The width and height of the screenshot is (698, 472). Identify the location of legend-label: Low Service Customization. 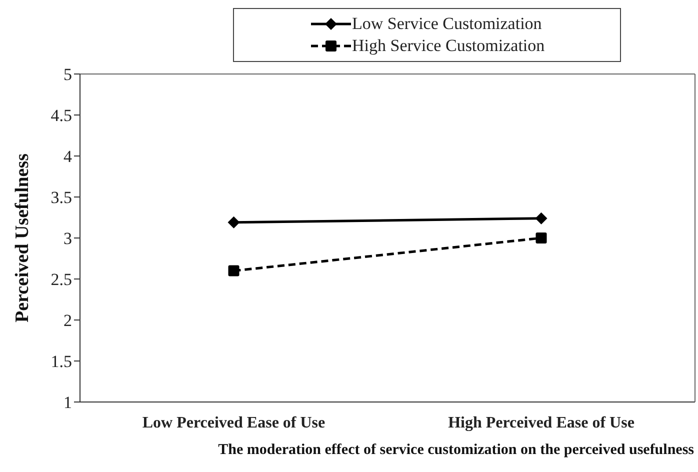
(447, 24).